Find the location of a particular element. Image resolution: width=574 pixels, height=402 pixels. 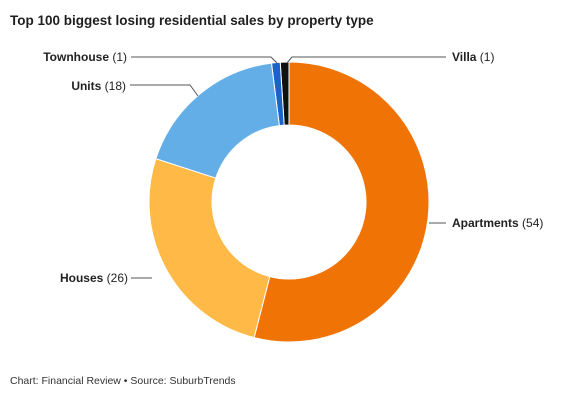

slice-label-apartments: Apartments (54) is located at coordinates (497, 223).